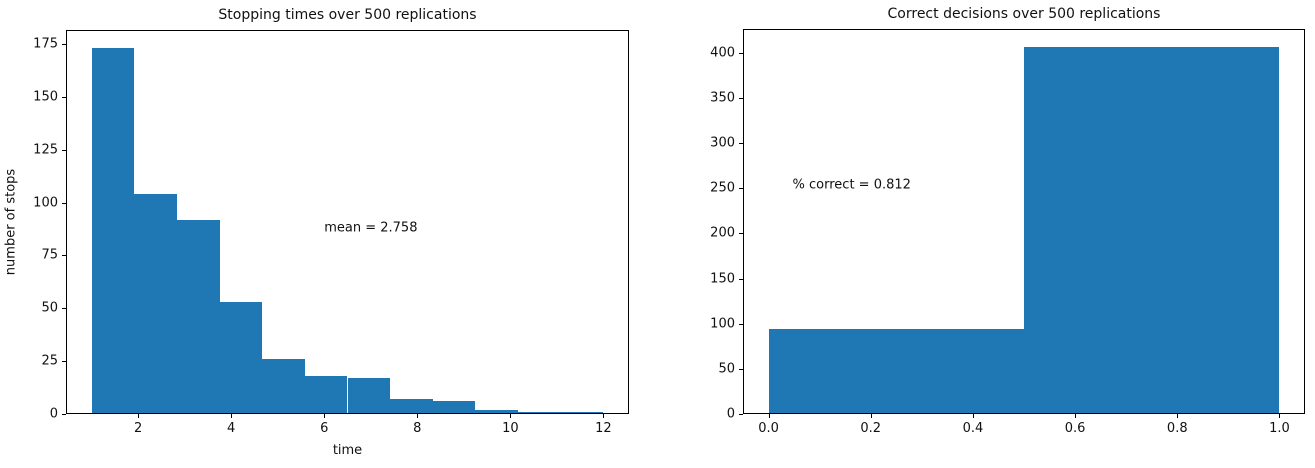 The width and height of the screenshot is (1315, 468). I want to click on x-tick-label: 0.0, so click(768, 428).